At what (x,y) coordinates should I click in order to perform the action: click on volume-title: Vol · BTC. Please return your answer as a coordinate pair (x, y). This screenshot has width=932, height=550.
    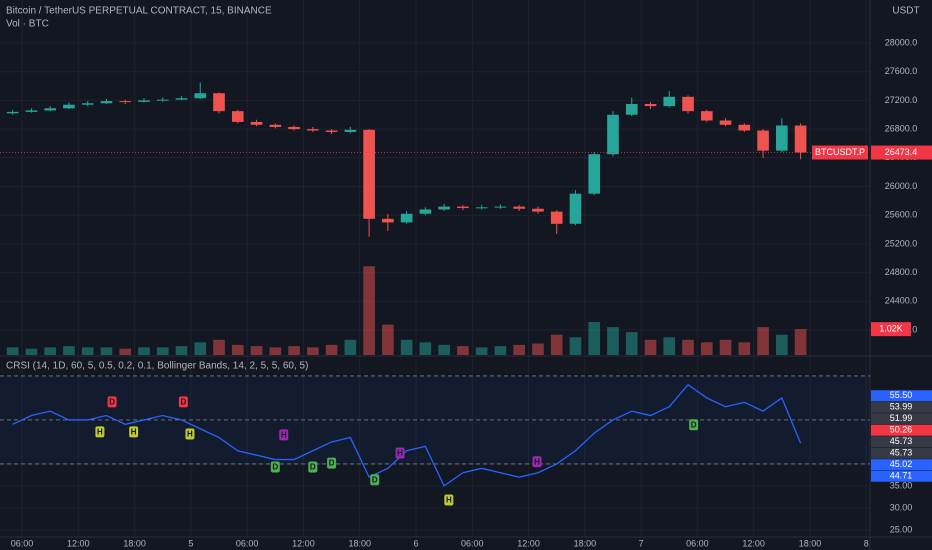
    Looking at the image, I should click on (27, 24).